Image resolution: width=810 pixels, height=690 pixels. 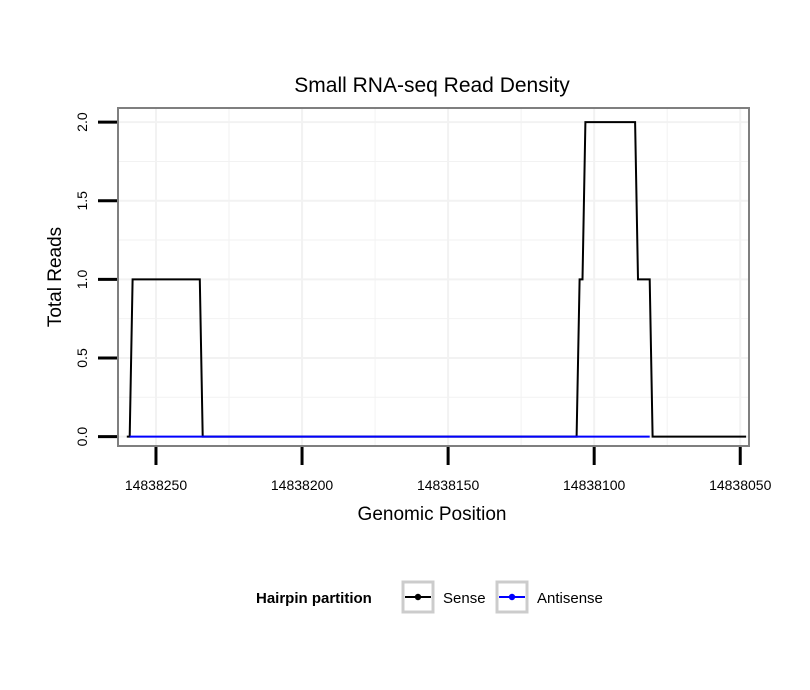 I want to click on y-tick-label: 1.5, so click(x=82, y=201).